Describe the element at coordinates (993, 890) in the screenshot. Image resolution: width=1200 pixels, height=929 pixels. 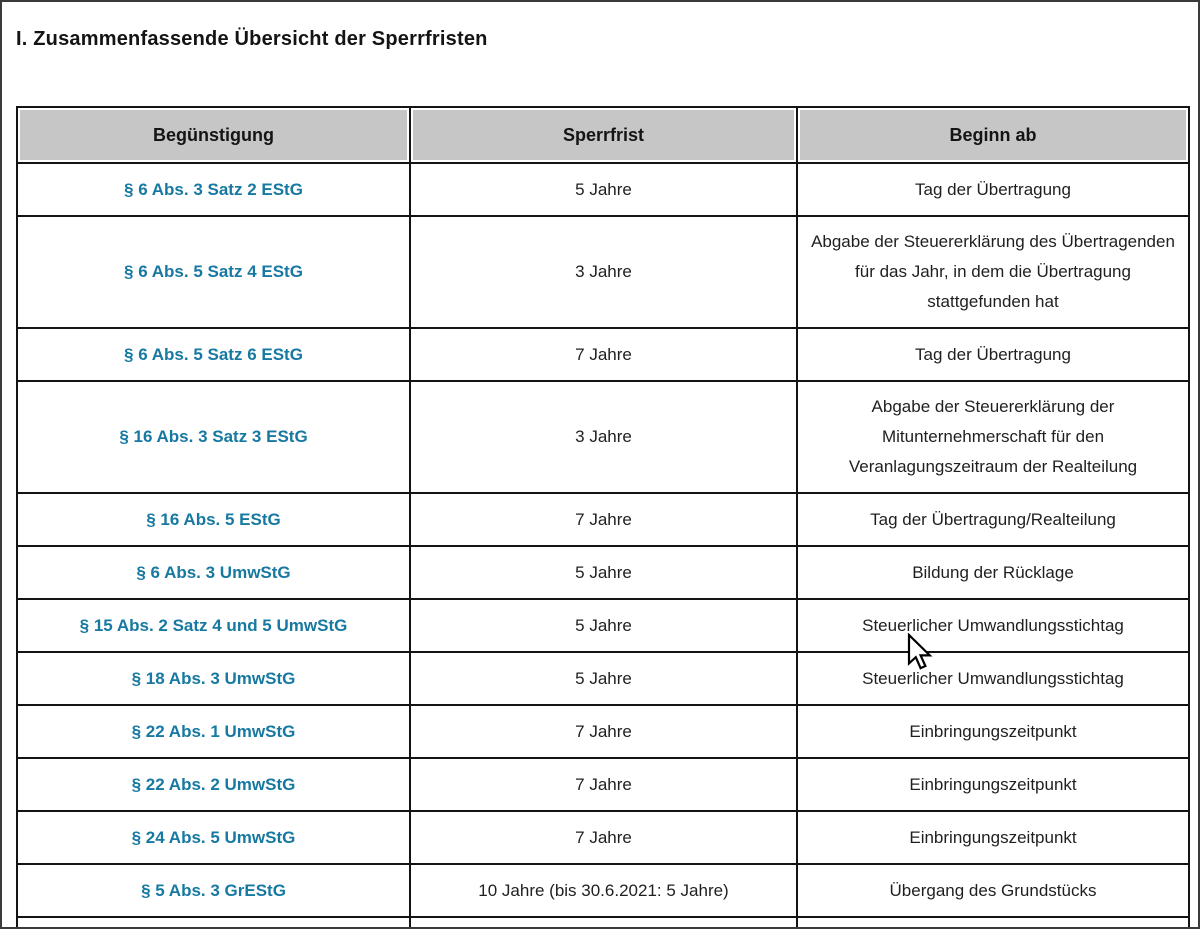
I see `beginn-ab-cell: Übergang des Grundstücks` at that location.